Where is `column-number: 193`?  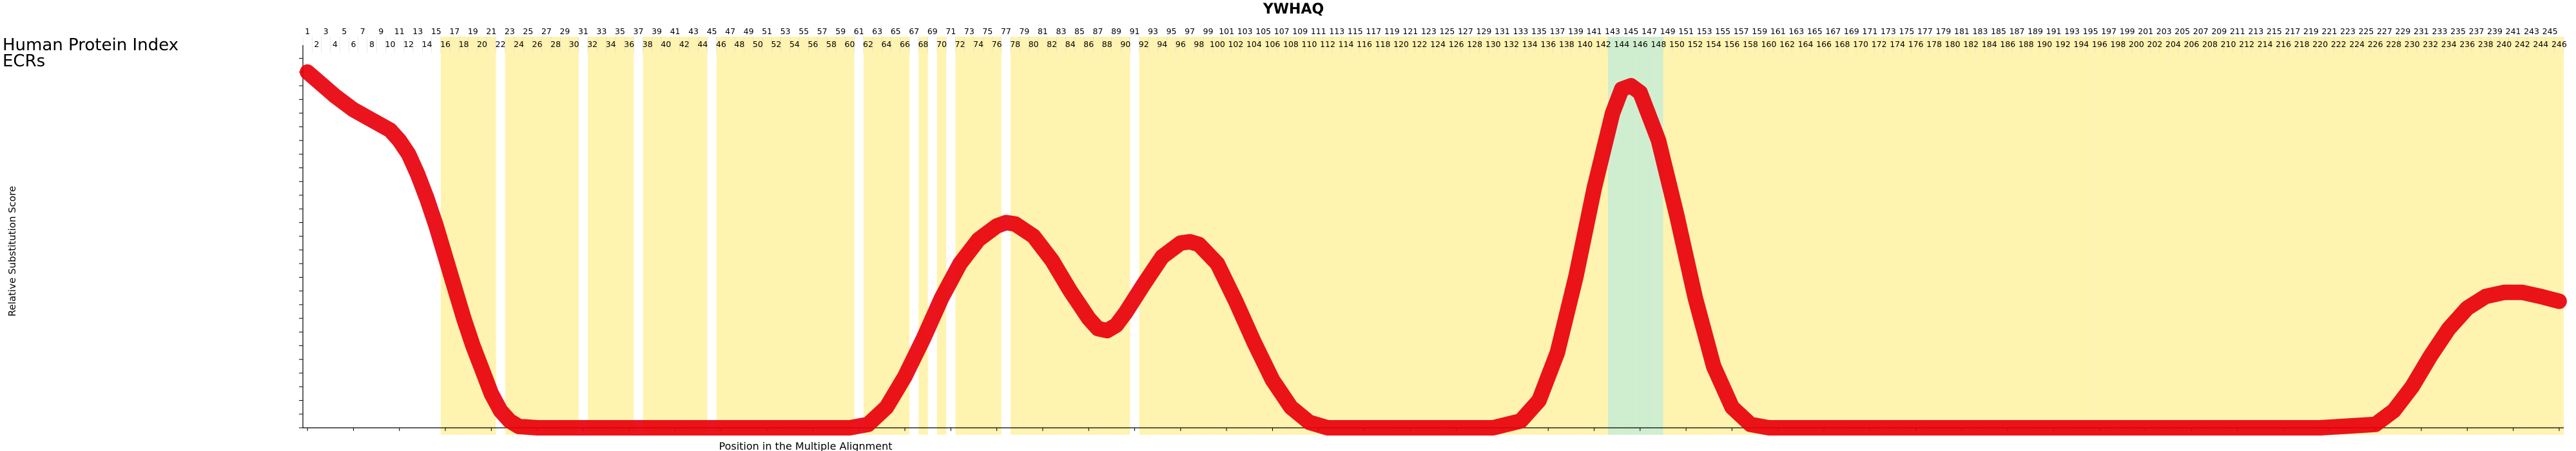
column-number: 193 is located at coordinates (2072, 31).